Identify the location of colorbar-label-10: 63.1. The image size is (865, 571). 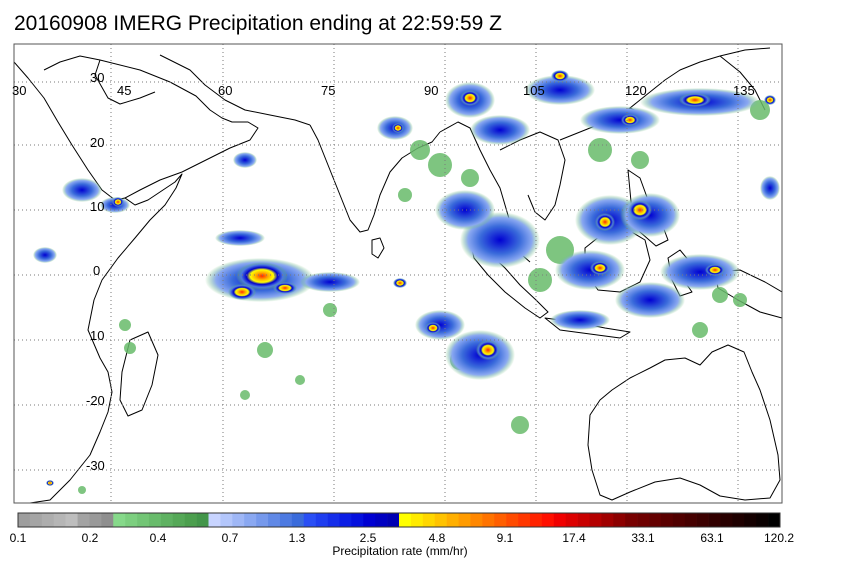
(712, 538).